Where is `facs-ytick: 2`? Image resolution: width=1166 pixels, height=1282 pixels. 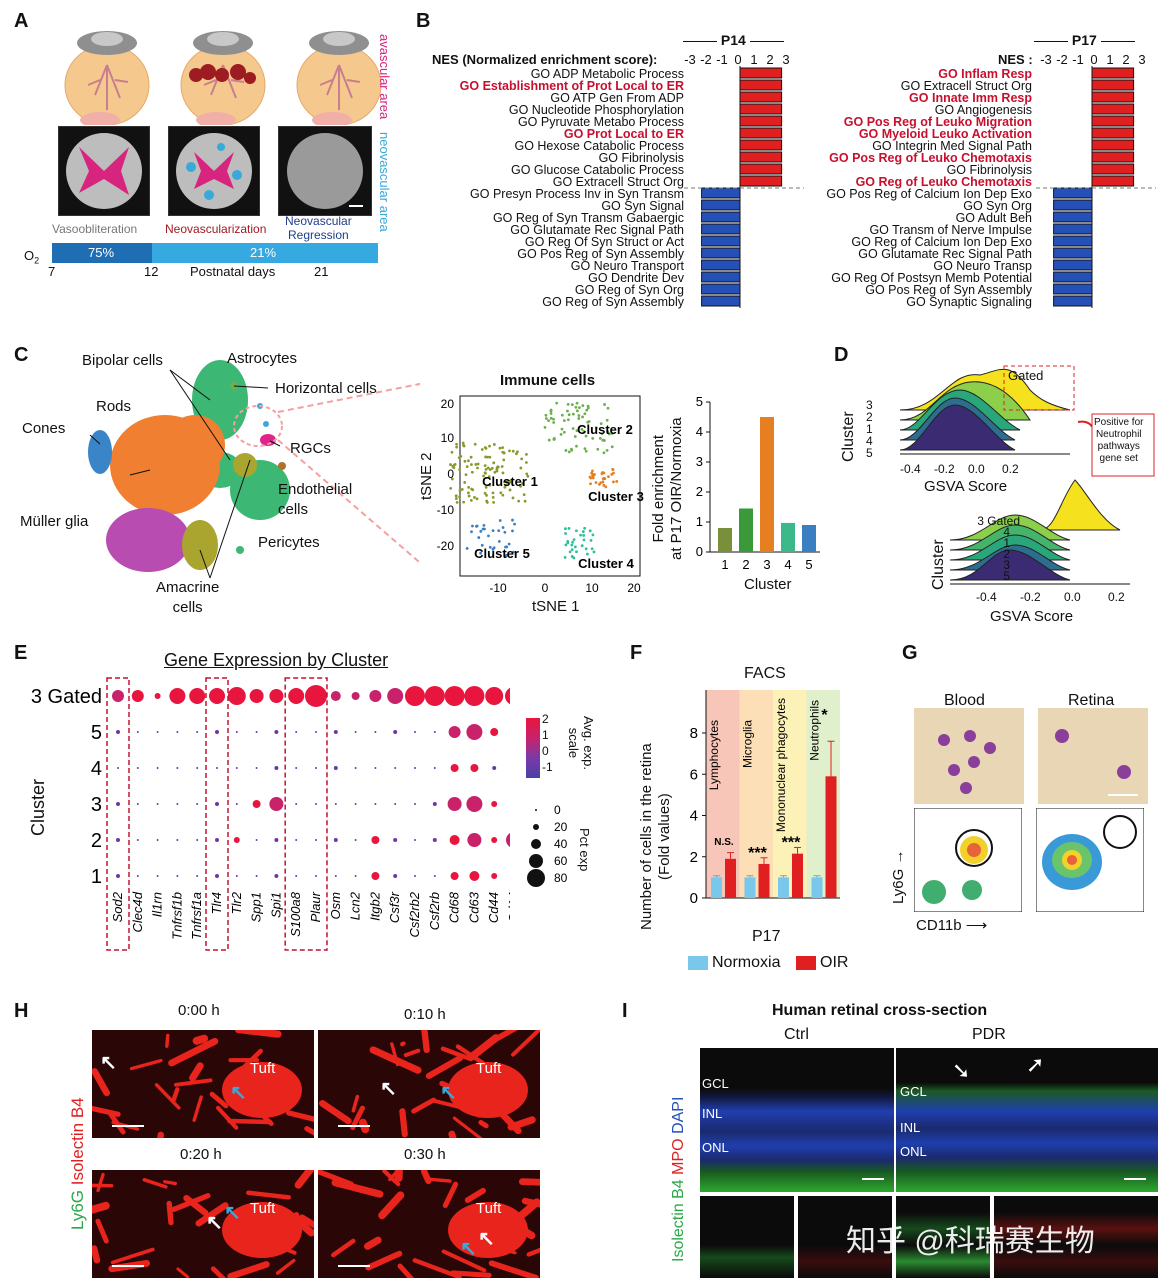
facs-ytick: 2 is located at coordinates (694, 857).